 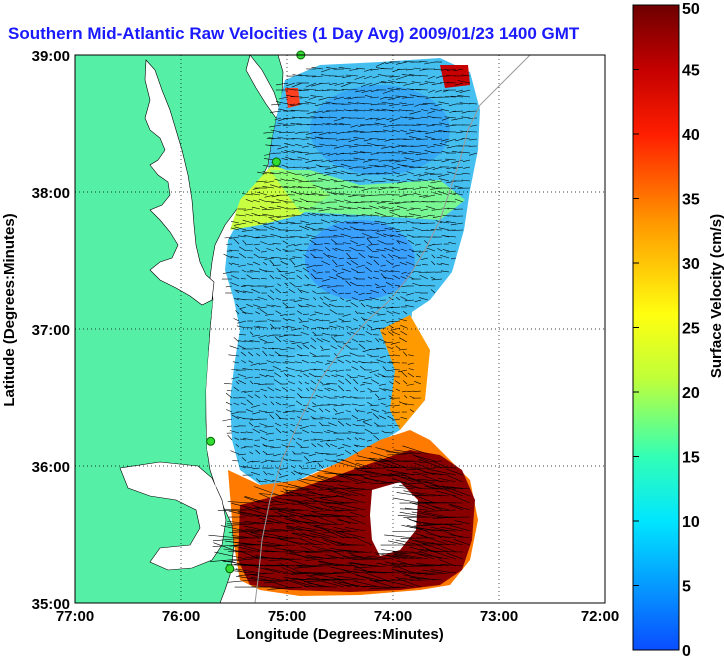 What do you see at coordinates (393, 616) in the screenshot?
I see `x-tick-label: 74:00` at bounding box center [393, 616].